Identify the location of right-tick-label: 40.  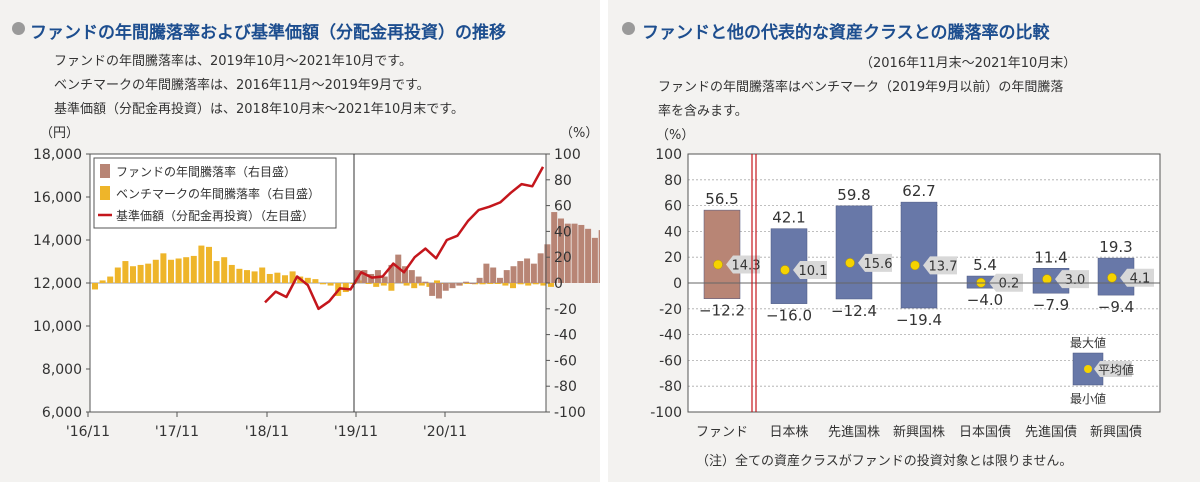
(563, 232).